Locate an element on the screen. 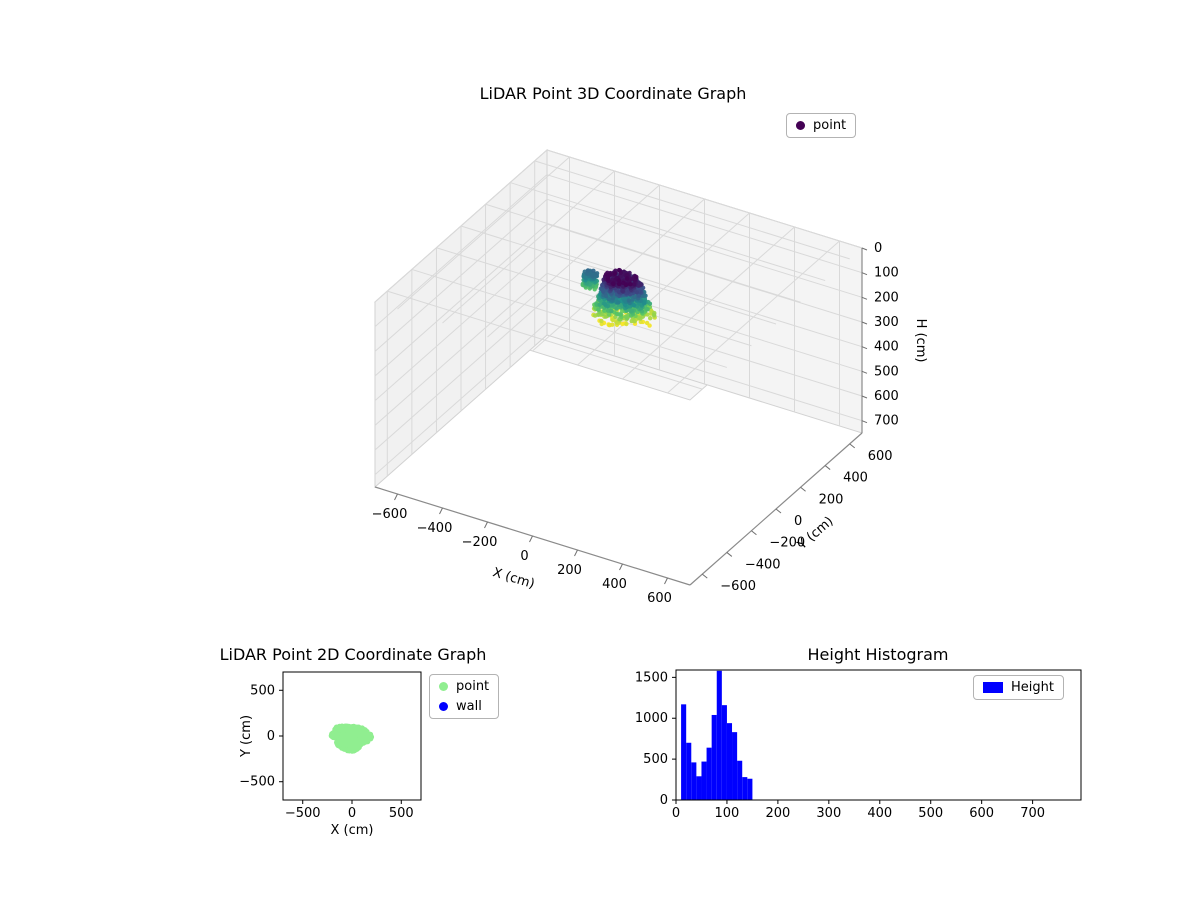  legend-2d: point wall is located at coordinates (464, 696).